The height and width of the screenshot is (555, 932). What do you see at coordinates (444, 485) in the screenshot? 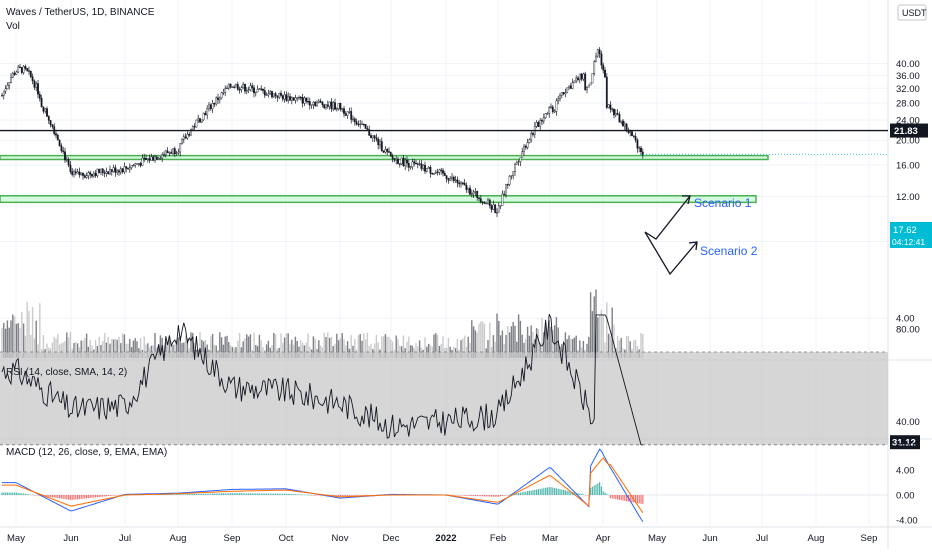
I see `macd-pane` at bounding box center [444, 485].